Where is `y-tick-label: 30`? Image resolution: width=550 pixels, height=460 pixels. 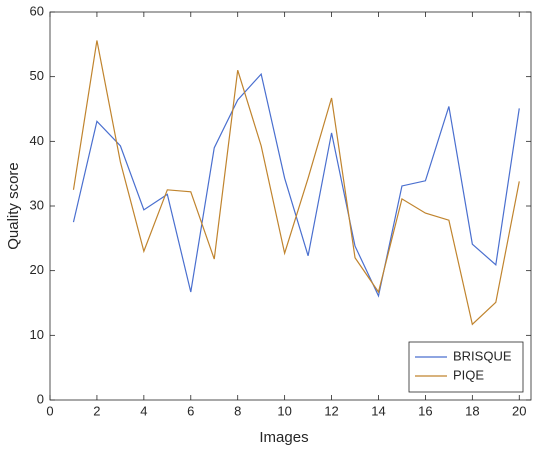
y-tick-label: 30 is located at coordinates (37, 204).